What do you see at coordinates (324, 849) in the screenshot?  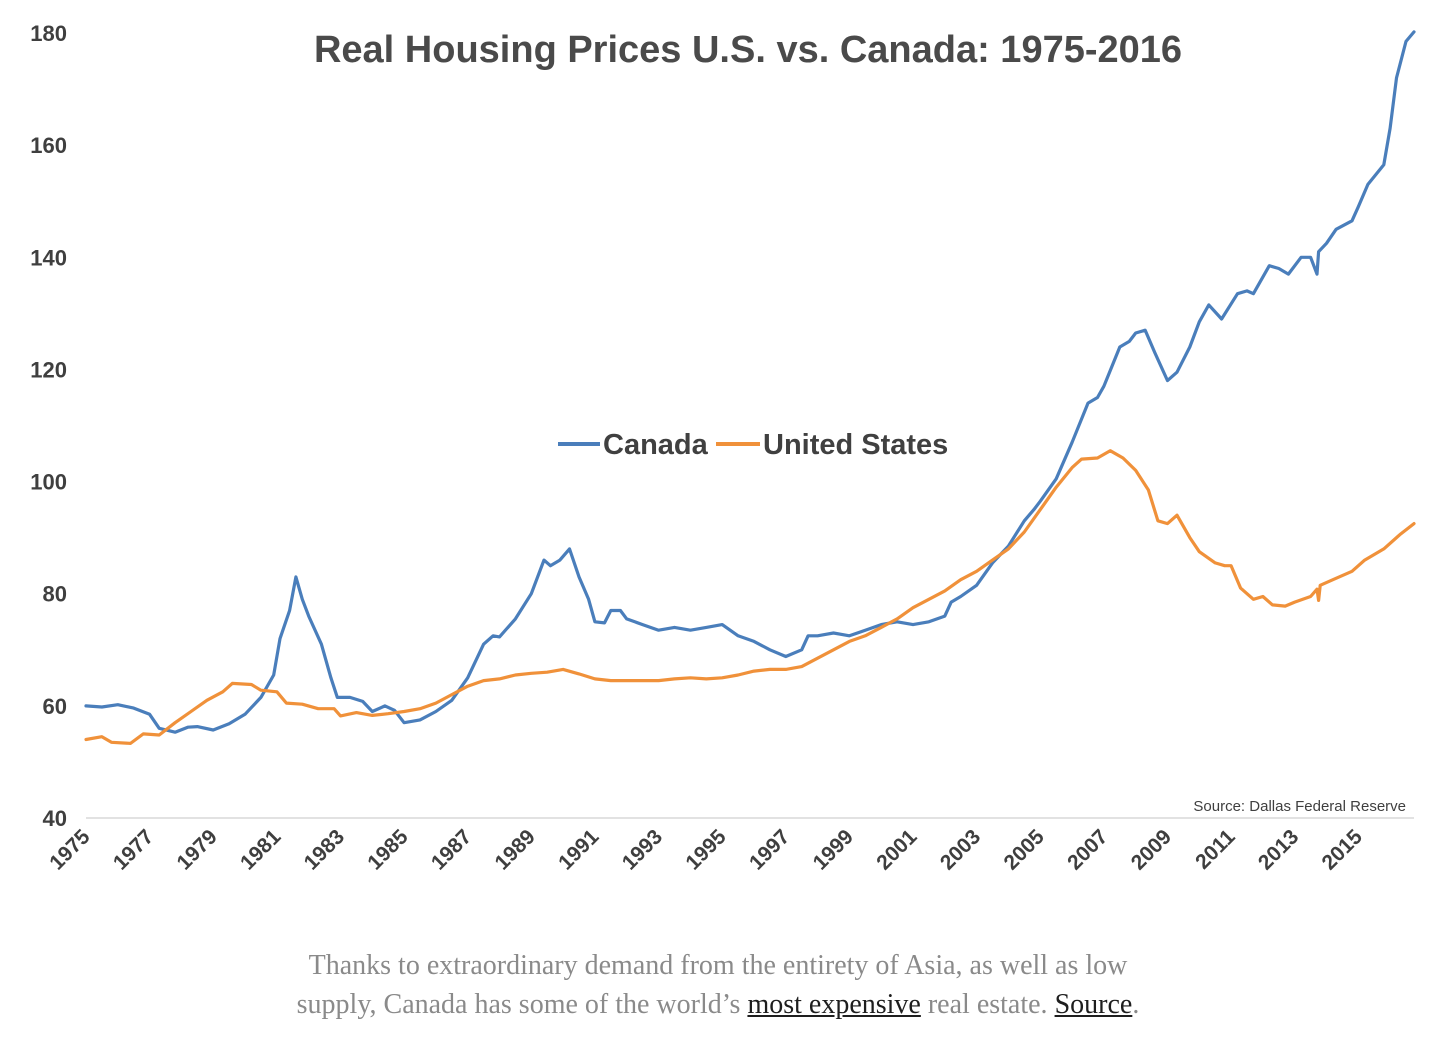 I see `x-tick-label: 1983` at bounding box center [324, 849].